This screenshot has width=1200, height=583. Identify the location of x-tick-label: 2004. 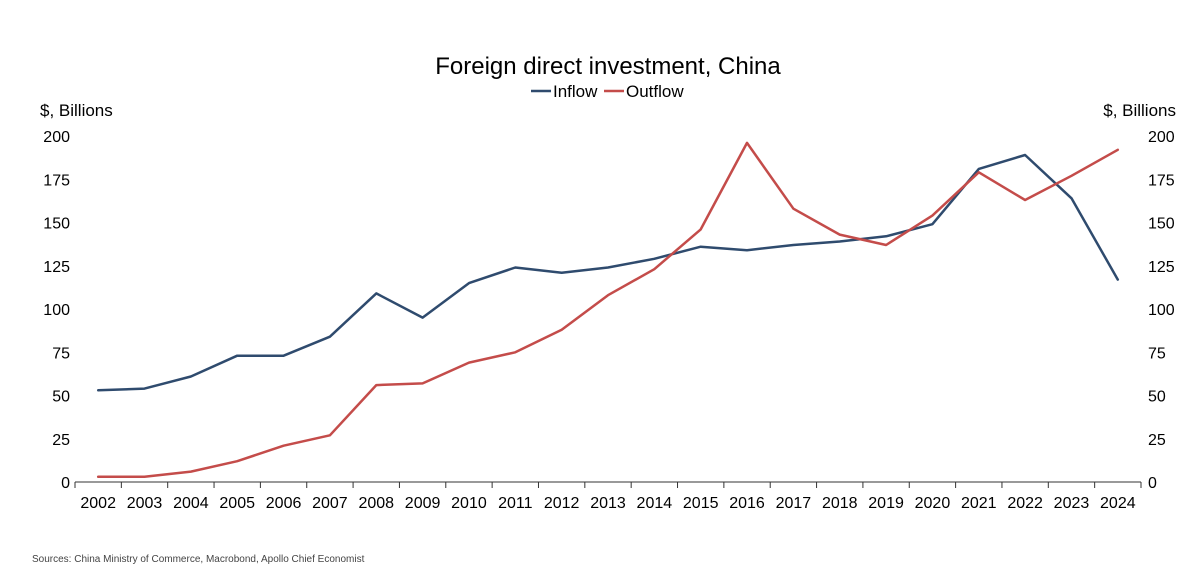
(191, 503).